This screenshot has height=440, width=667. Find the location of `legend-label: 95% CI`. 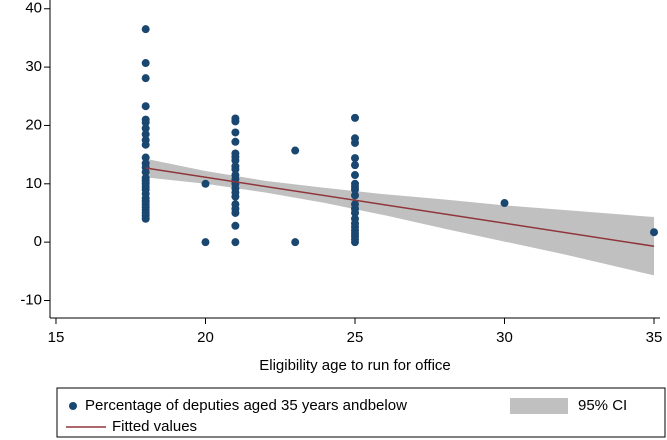

legend-label: 95% CI is located at coordinates (602, 405).